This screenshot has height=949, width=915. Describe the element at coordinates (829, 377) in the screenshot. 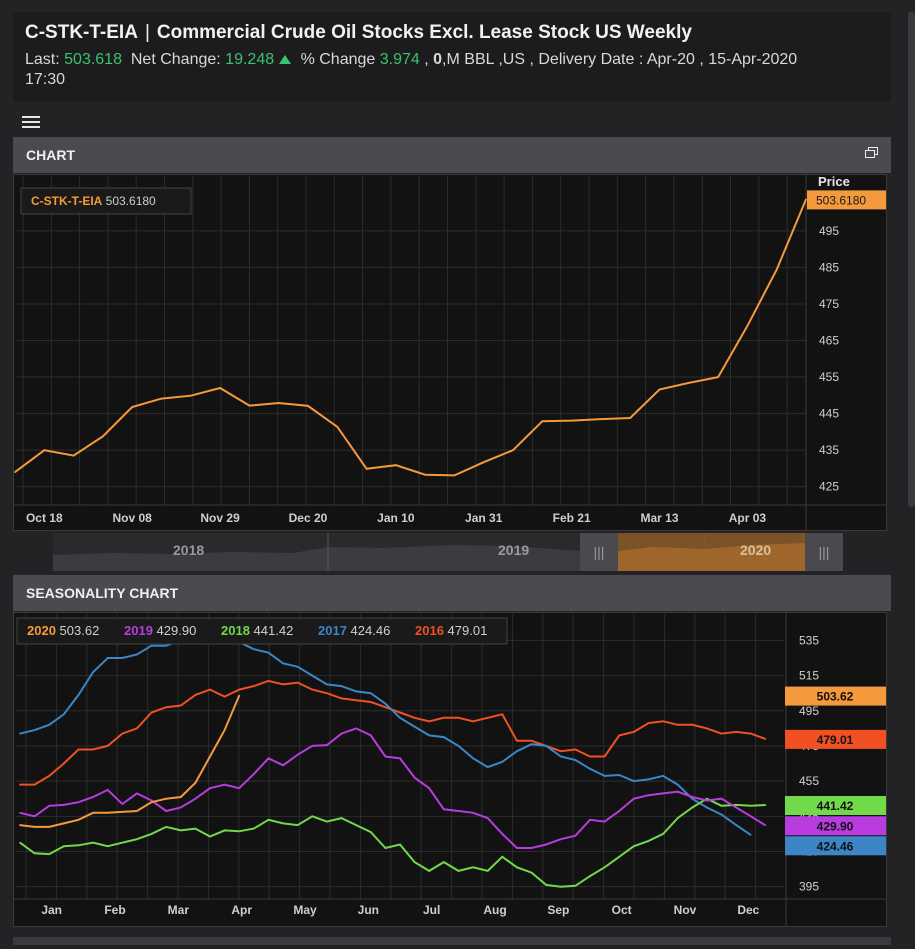

I see `y-tick-label: 455` at that location.